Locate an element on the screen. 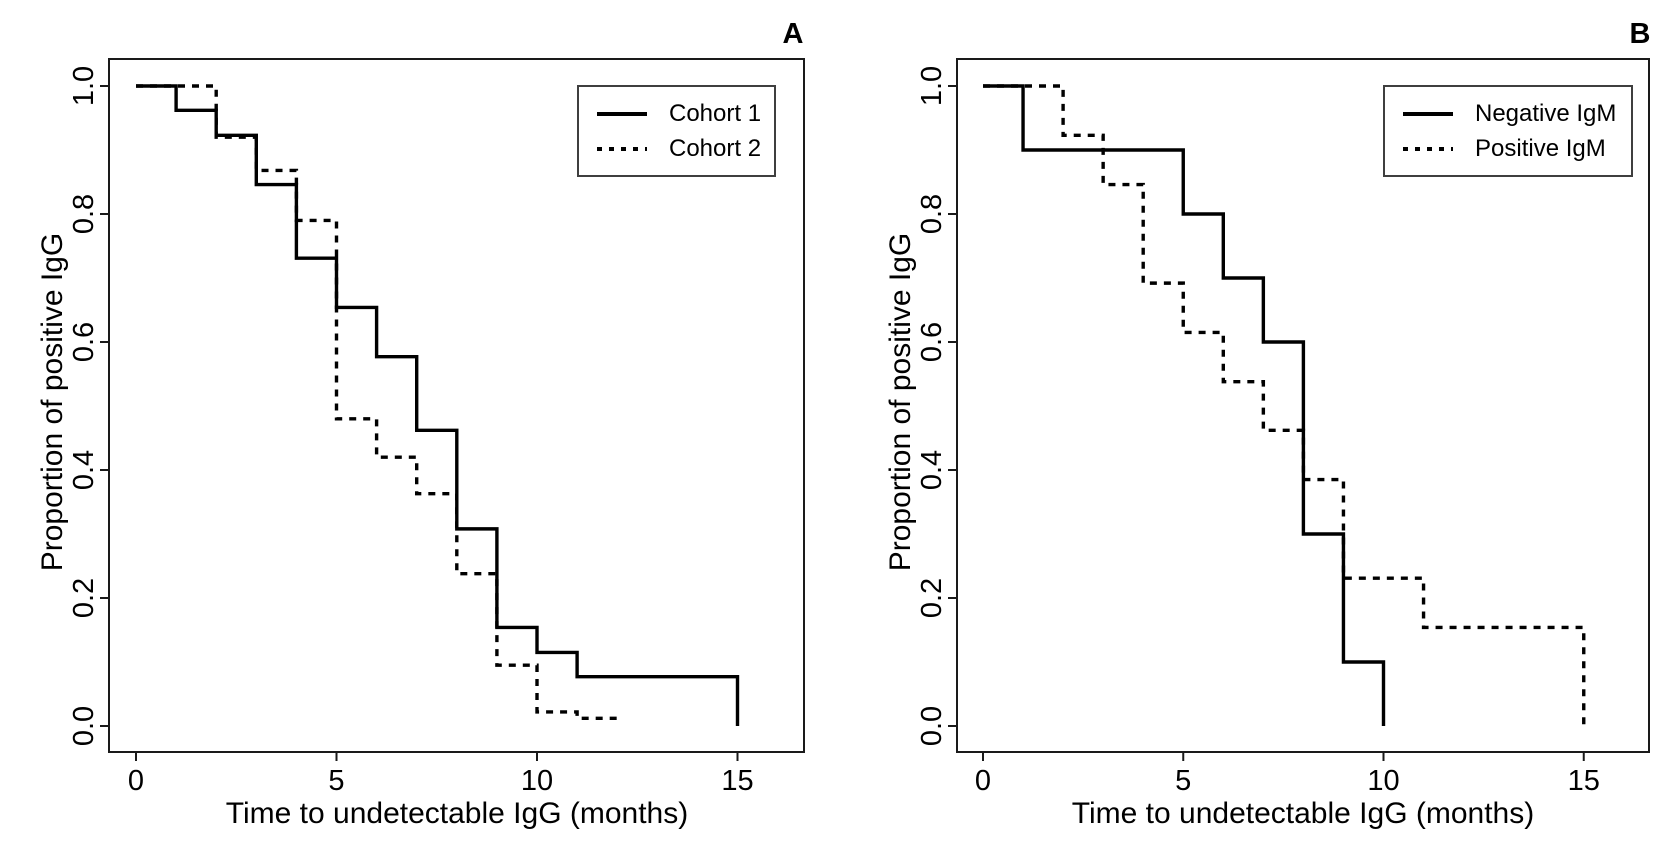 This screenshot has width=1680, height=851. x-tick-label-b: 15 is located at coordinates (1584, 781).